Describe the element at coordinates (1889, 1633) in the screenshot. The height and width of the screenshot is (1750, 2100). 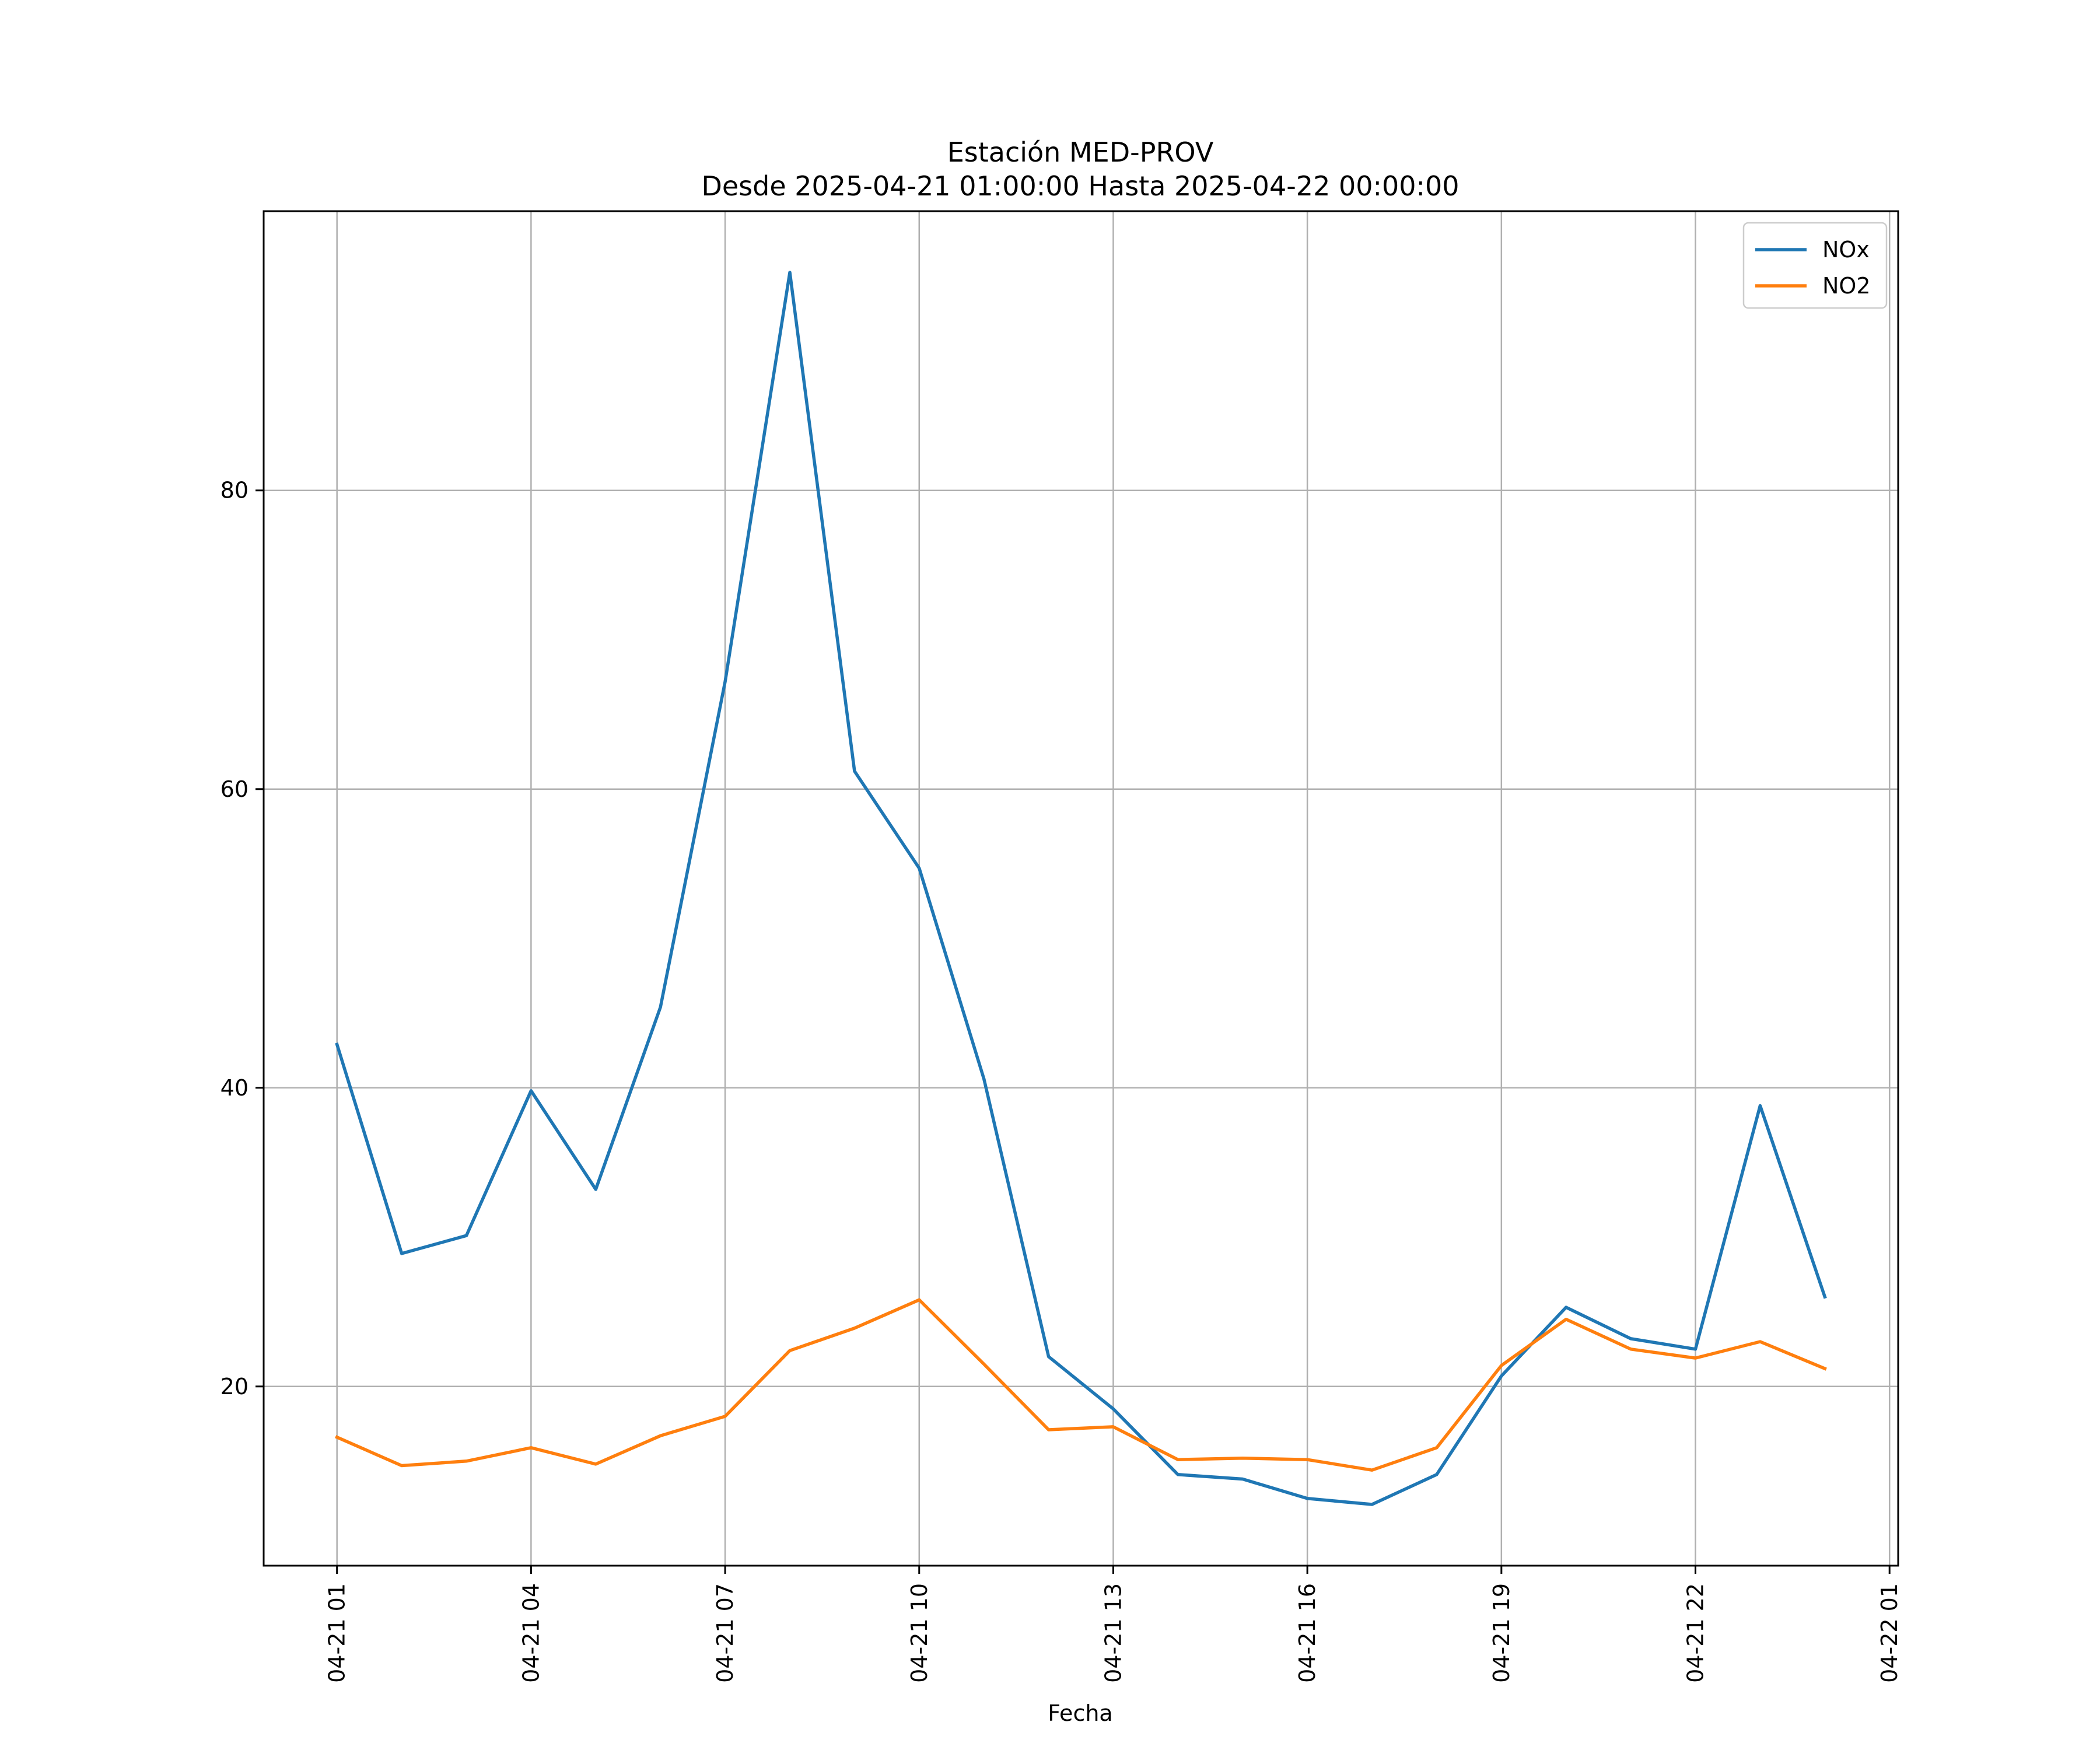
I see `x-tick-label: 04-22 01` at that location.